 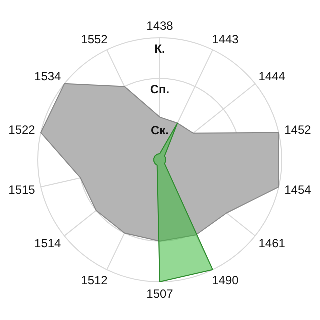 What do you see at coordinates (298, 130) in the screenshot?
I see `spoke-label: 1452` at bounding box center [298, 130].